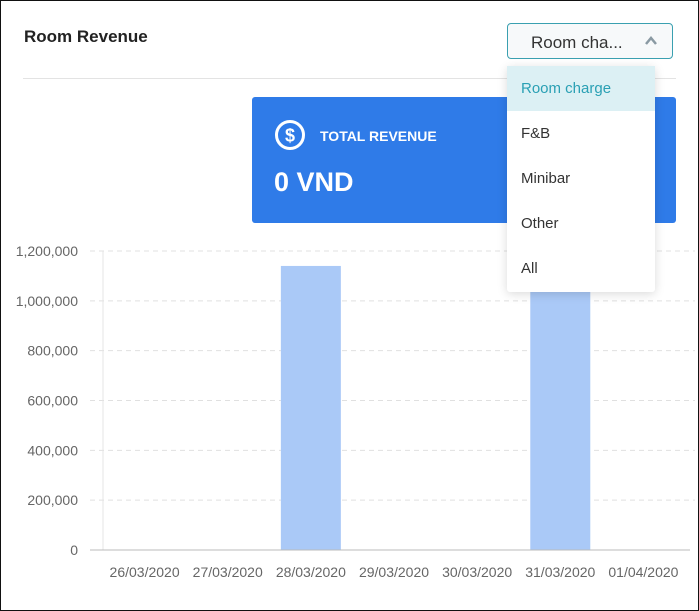 This screenshot has height=611, width=699. Describe the element at coordinates (47, 301) in the screenshot. I see `y-tick-label: 1,000,000` at that location.